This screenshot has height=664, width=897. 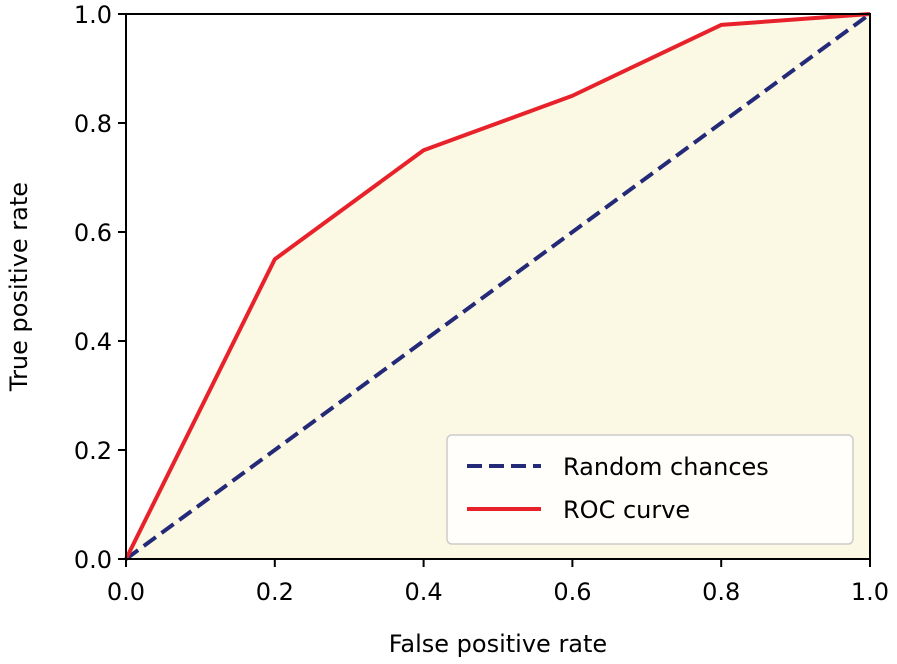 I want to click on x-tick-label: 0.8, so click(x=721, y=592).